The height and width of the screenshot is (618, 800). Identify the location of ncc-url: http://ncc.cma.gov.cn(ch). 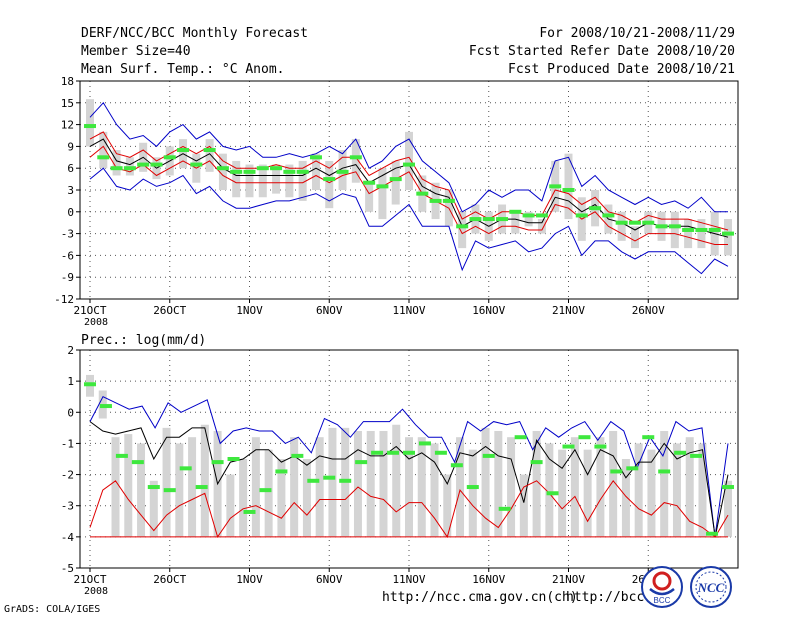
(480, 597).